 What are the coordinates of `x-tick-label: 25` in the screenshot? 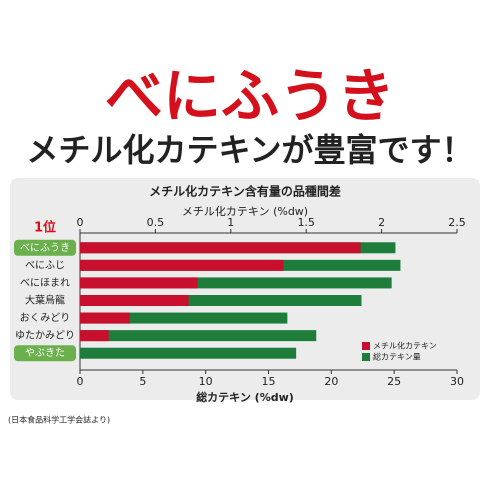 It's located at (394, 381).